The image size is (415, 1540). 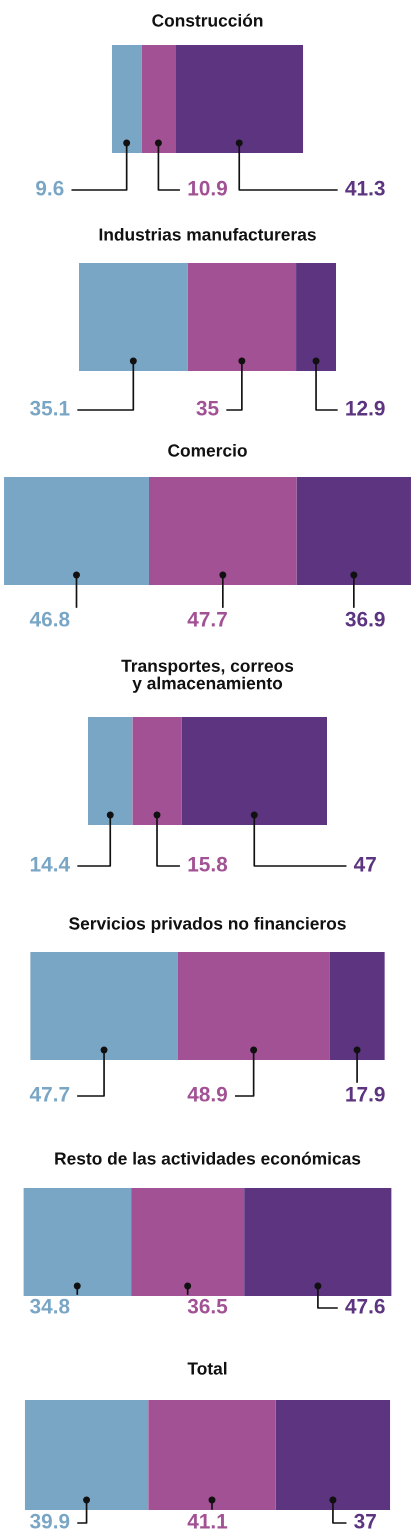 What do you see at coordinates (207, 925) in the screenshot?
I see `chart-title: Servicios privados no financieros` at bounding box center [207, 925].